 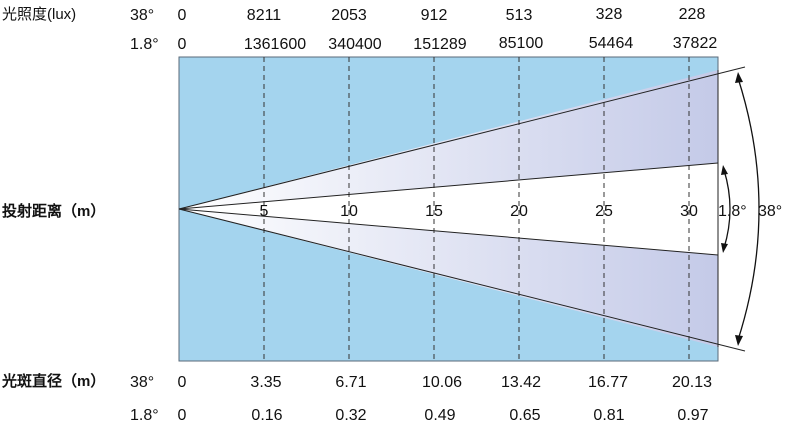 I want to click on diameter-value: 13.42, so click(x=521, y=382).